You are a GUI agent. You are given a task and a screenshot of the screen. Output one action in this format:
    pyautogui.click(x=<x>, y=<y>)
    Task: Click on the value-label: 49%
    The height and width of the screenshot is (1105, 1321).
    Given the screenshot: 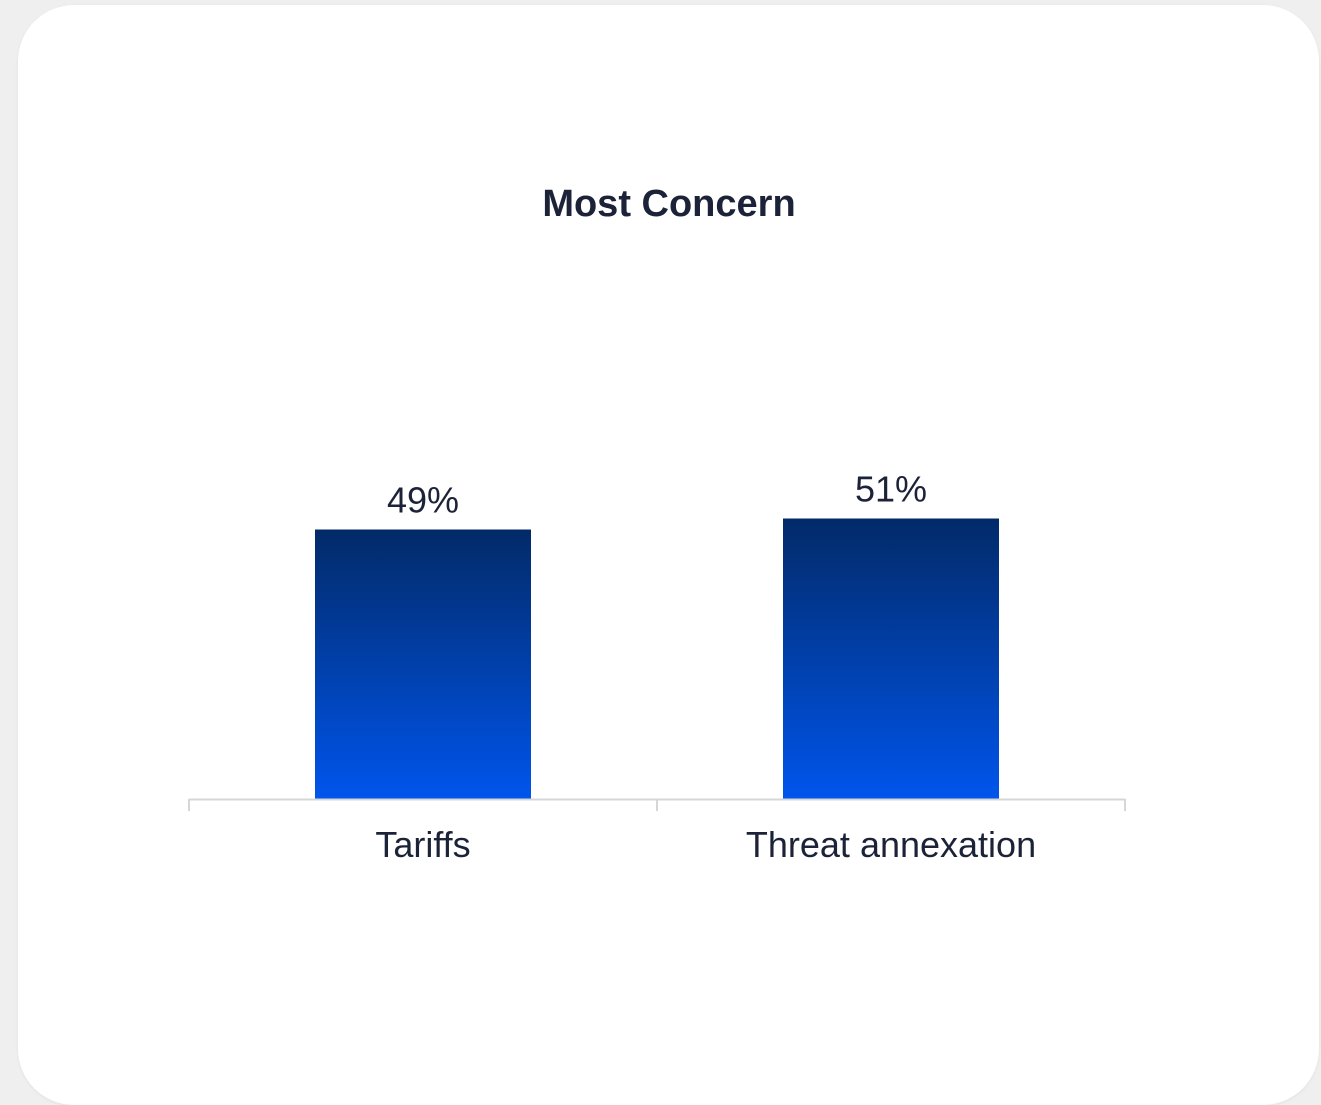 What is the action you would take?
    pyautogui.click(x=423, y=500)
    